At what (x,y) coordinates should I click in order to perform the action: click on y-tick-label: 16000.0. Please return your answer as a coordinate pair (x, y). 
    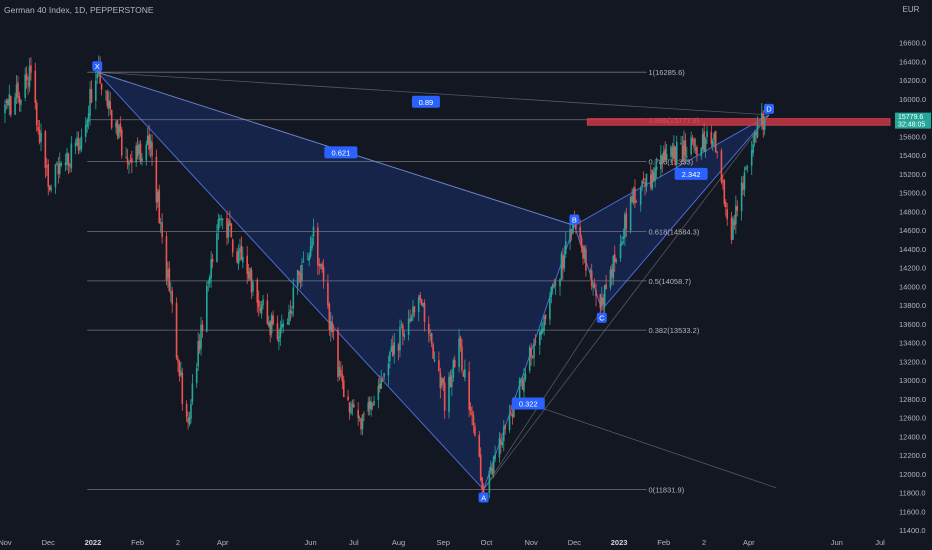
    Looking at the image, I should click on (912, 99).